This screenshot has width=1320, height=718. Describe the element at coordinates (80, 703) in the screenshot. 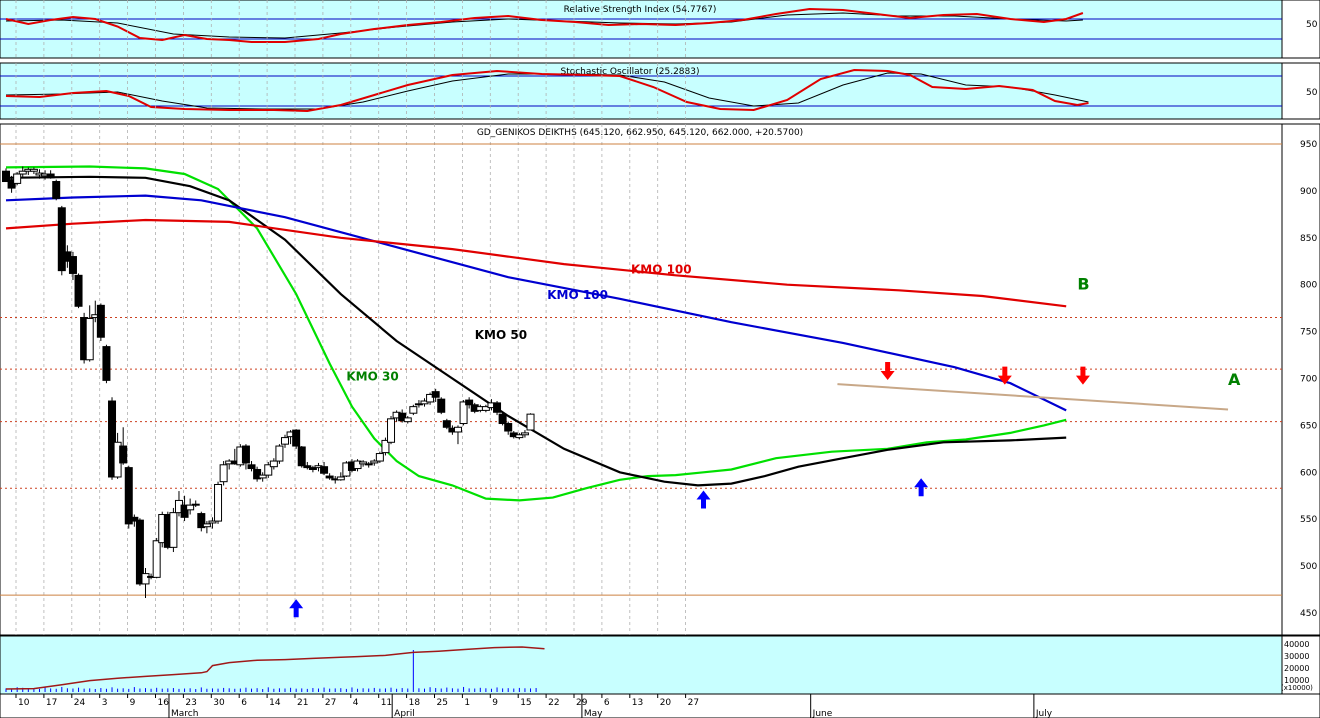

I see `x-day-label: 24` at that location.